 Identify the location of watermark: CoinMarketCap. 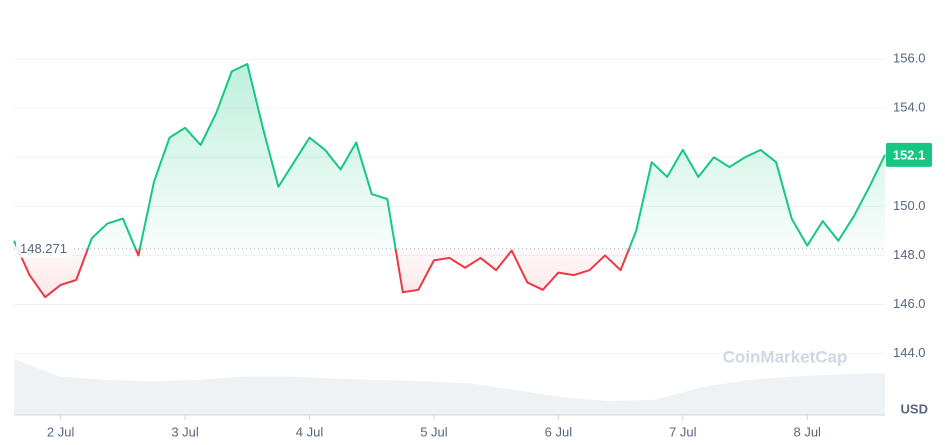
(785, 356).